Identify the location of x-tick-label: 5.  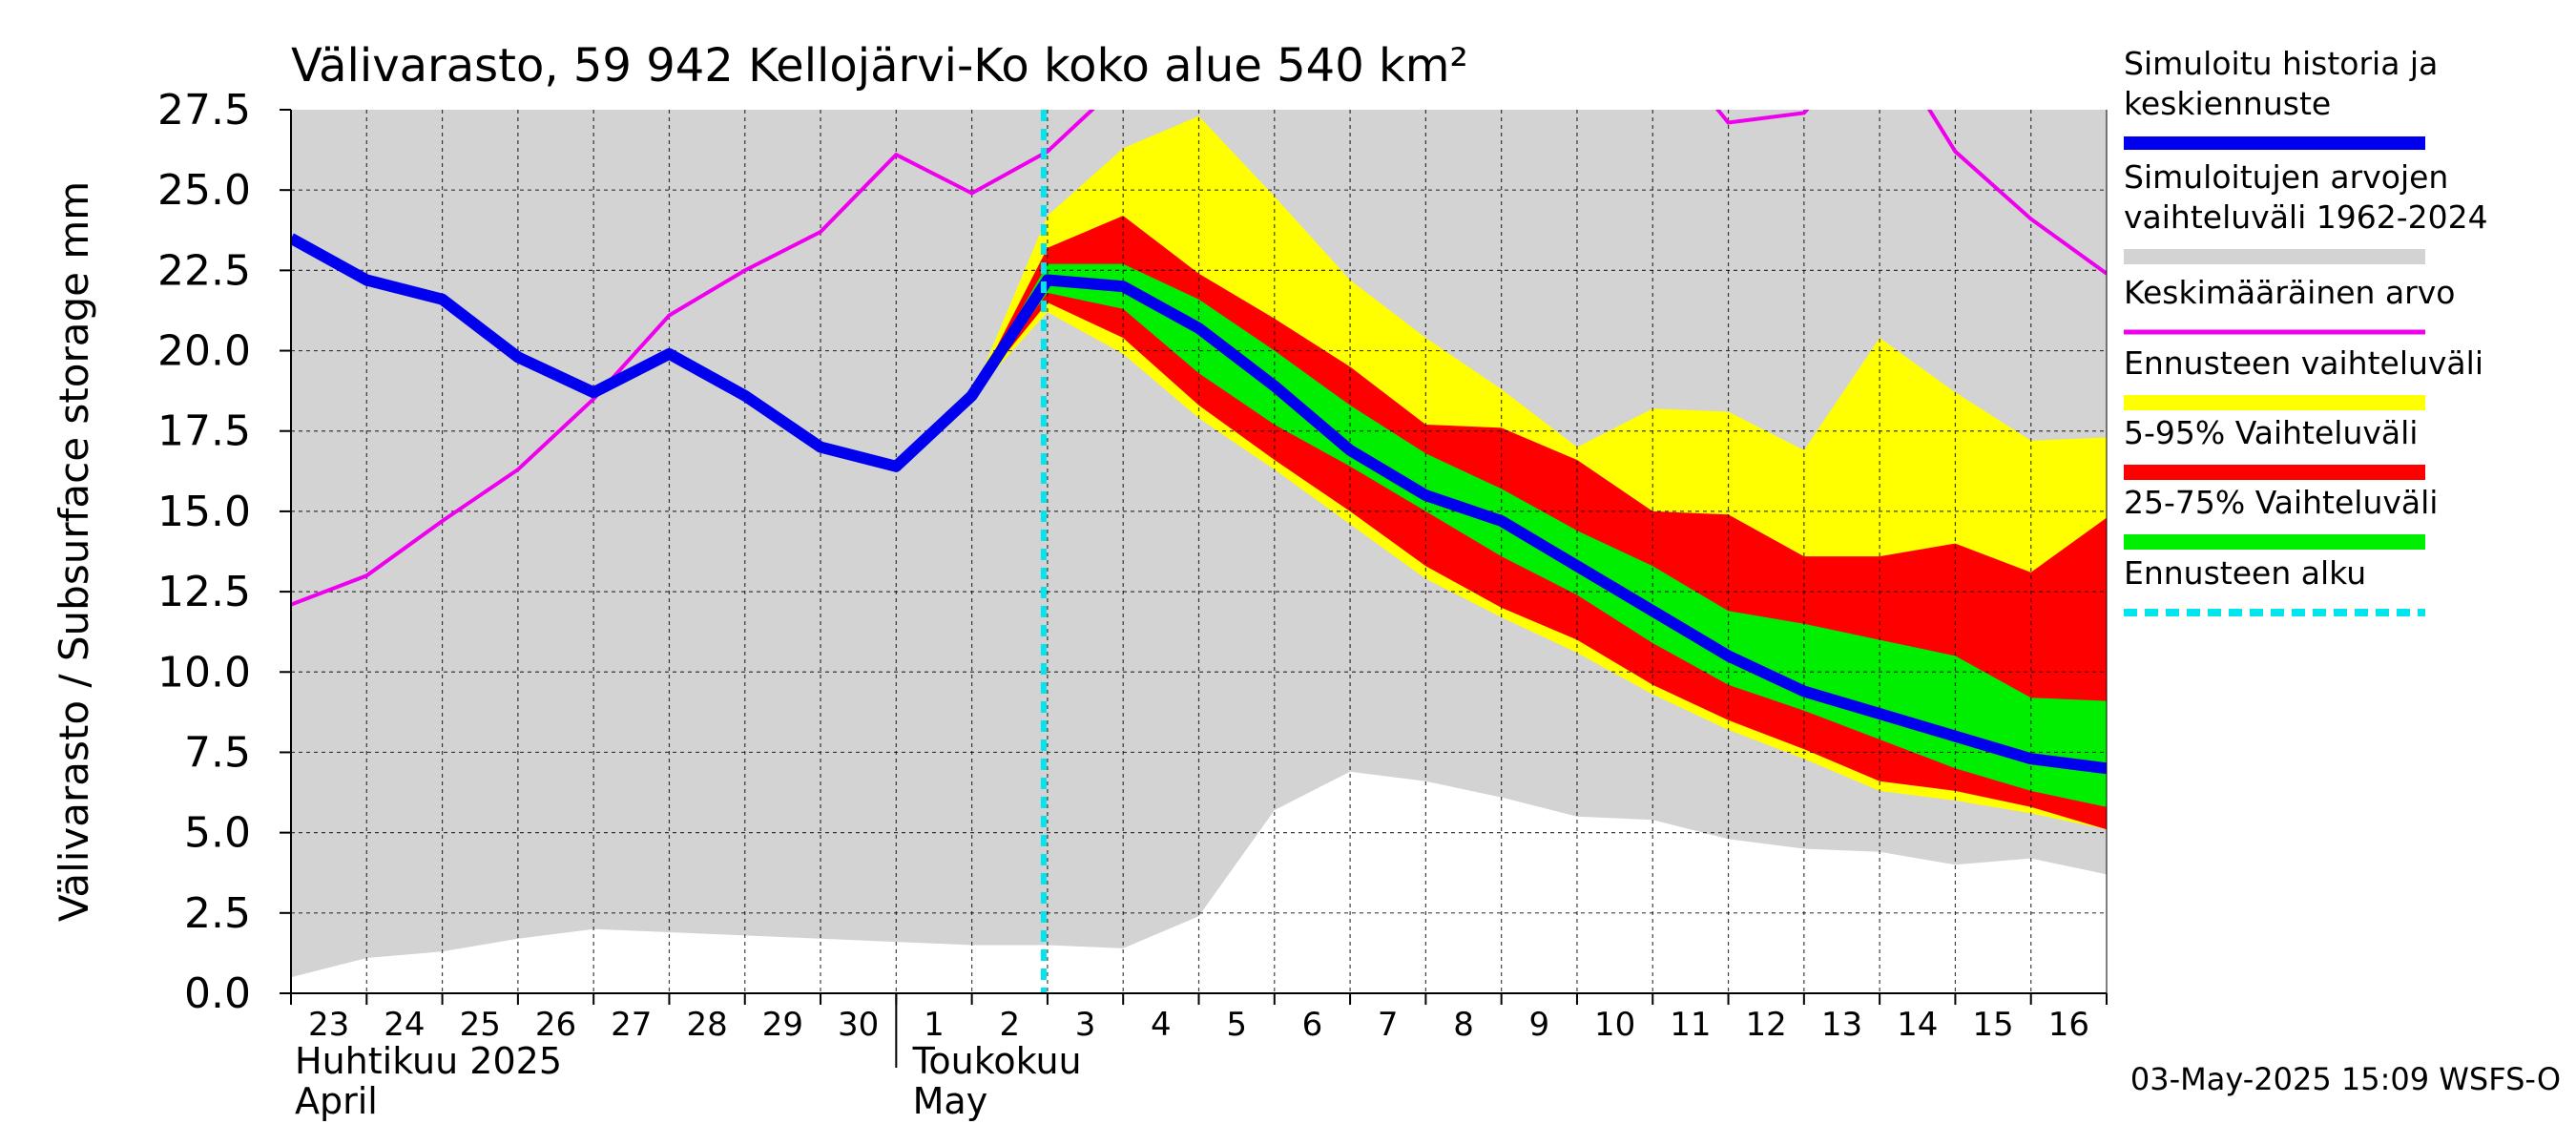
(1236, 1025).